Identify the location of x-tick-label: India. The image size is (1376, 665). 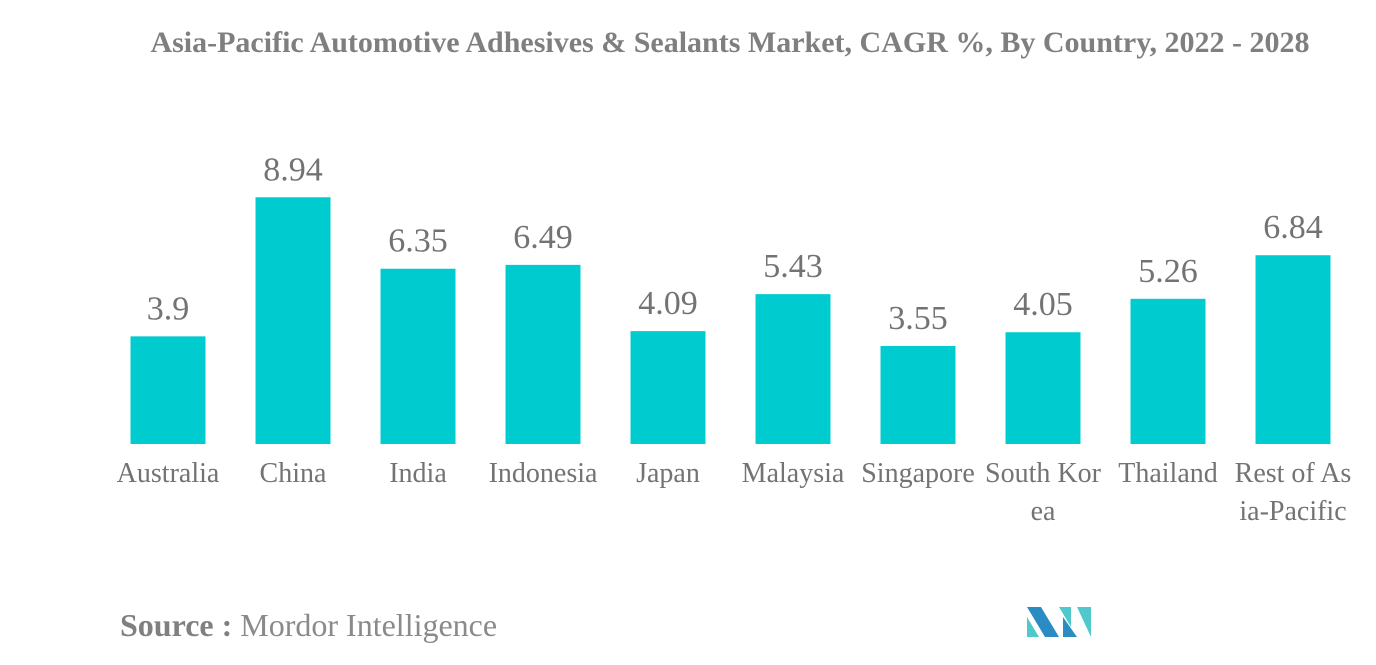
(418, 473).